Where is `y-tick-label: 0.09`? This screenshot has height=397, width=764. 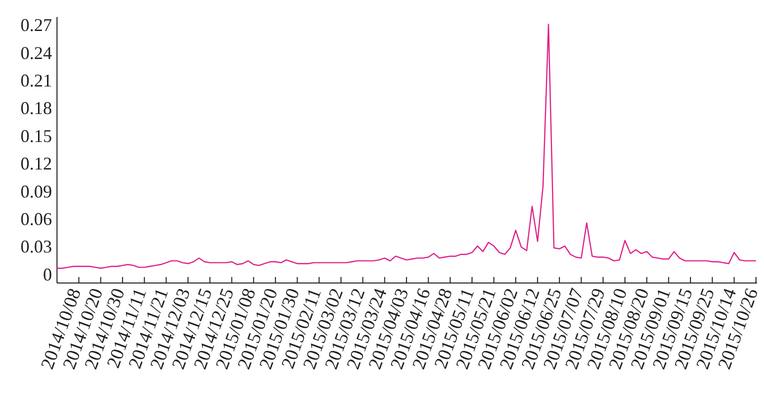 y-tick-label: 0.09 is located at coordinates (36, 191).